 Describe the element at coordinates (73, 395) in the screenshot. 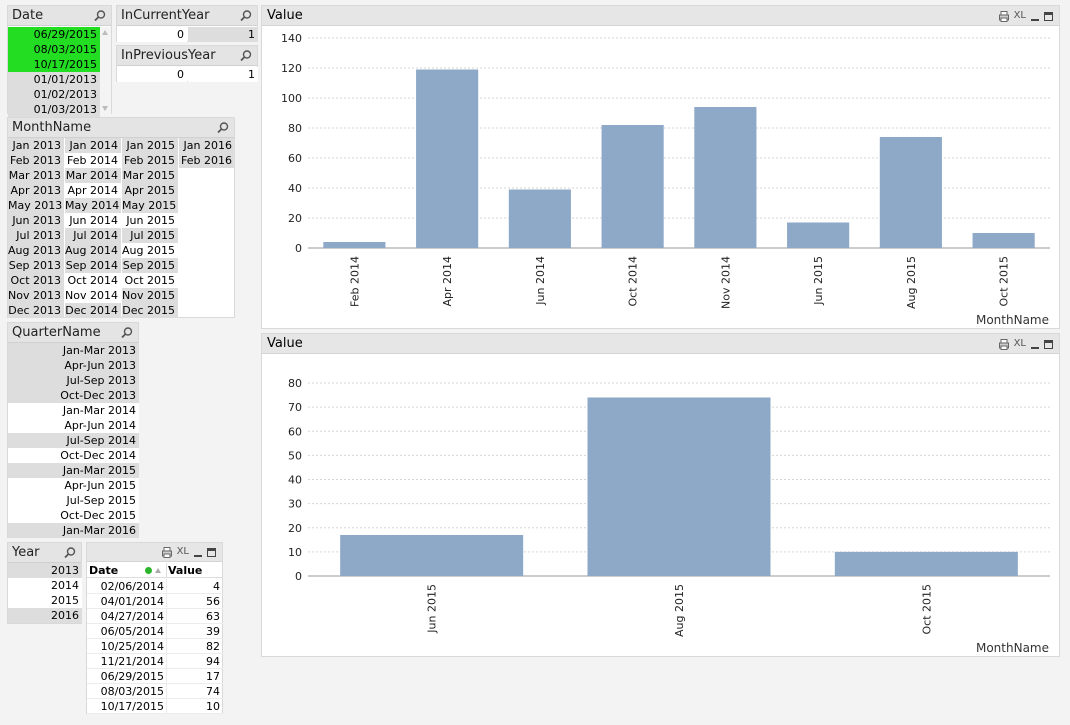

I see `listbox-item: Oct-Dec 2013` at that location.